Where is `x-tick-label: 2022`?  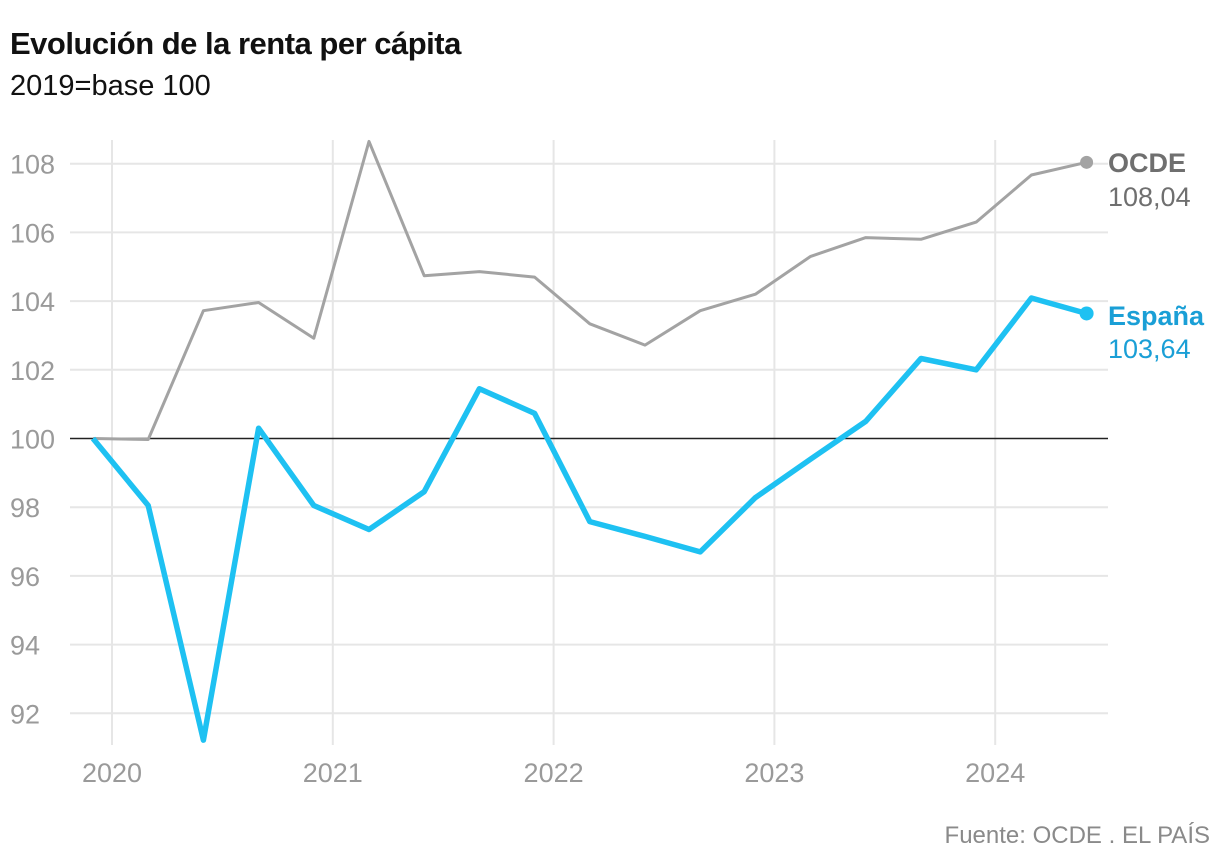
x-tick-label: 2022 is located at coordinates (554, 773).